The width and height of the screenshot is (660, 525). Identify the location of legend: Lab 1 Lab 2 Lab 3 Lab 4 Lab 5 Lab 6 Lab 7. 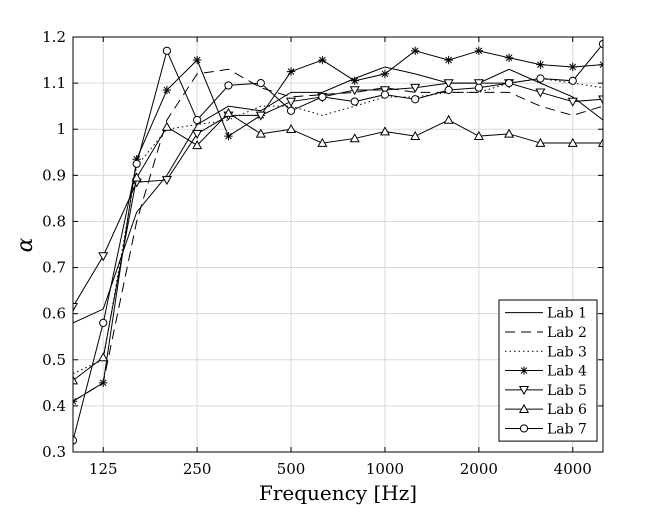
(548, 370).